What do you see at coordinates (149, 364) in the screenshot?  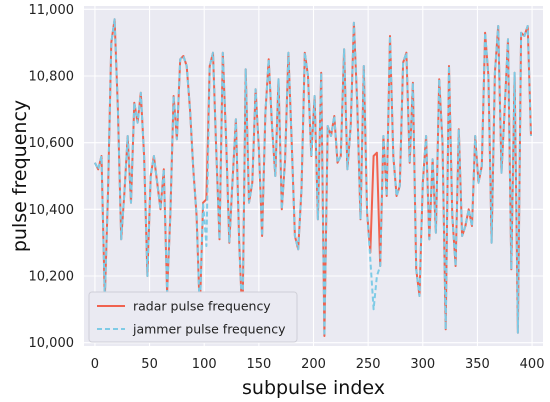 I see `x-tick-label: 50` at bounding box center [149, 364].